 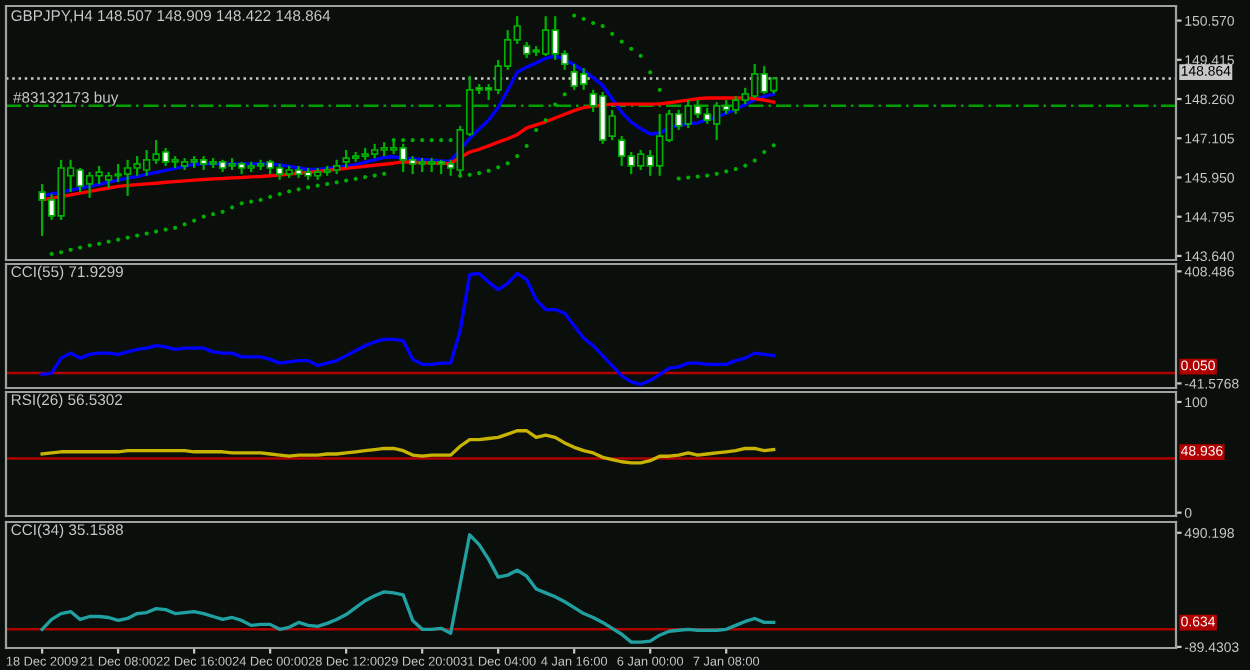 I want to click on line-series, so click(x=408, y=447).